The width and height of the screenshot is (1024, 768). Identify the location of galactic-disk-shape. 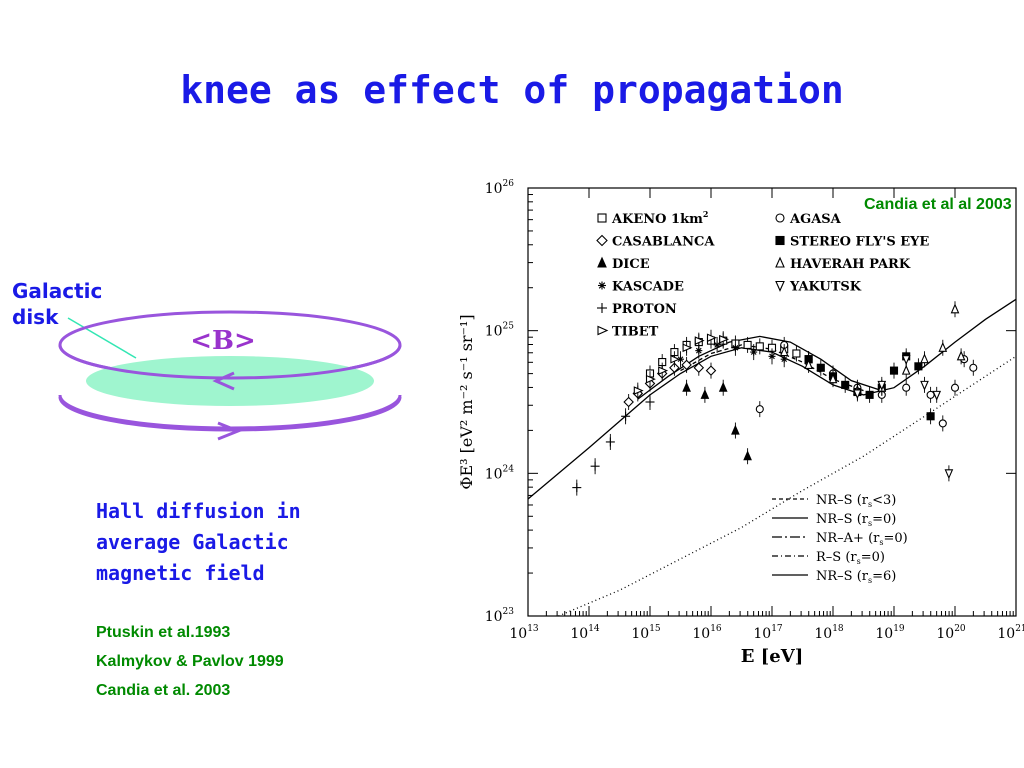
(230, 381).